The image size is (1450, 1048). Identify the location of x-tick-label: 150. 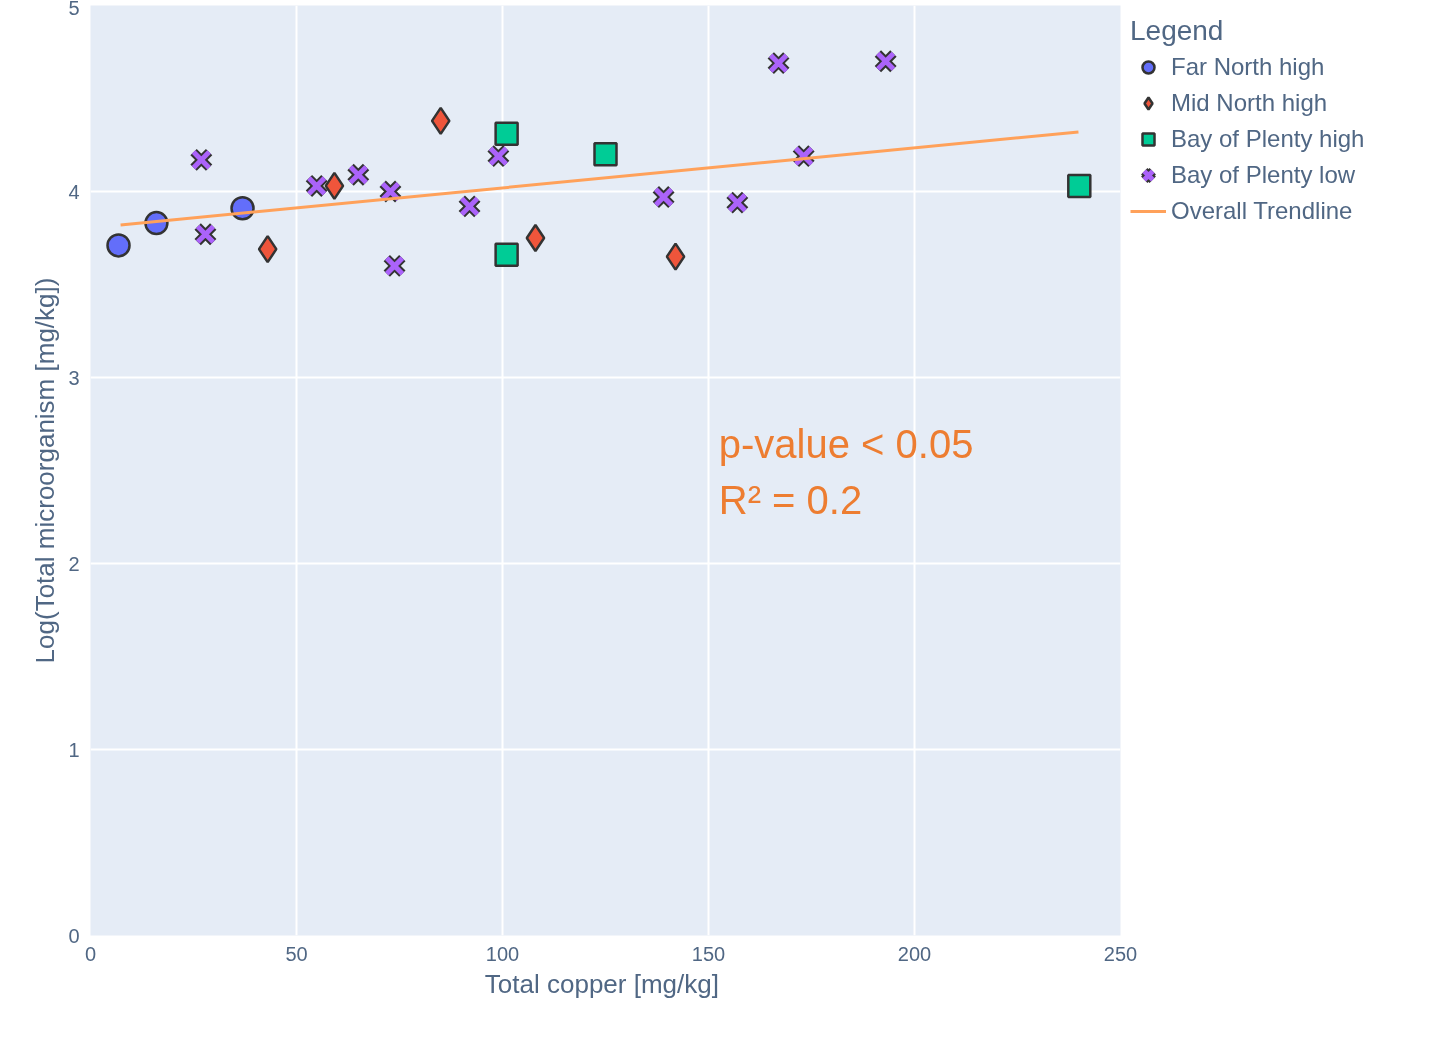
(708, 953).